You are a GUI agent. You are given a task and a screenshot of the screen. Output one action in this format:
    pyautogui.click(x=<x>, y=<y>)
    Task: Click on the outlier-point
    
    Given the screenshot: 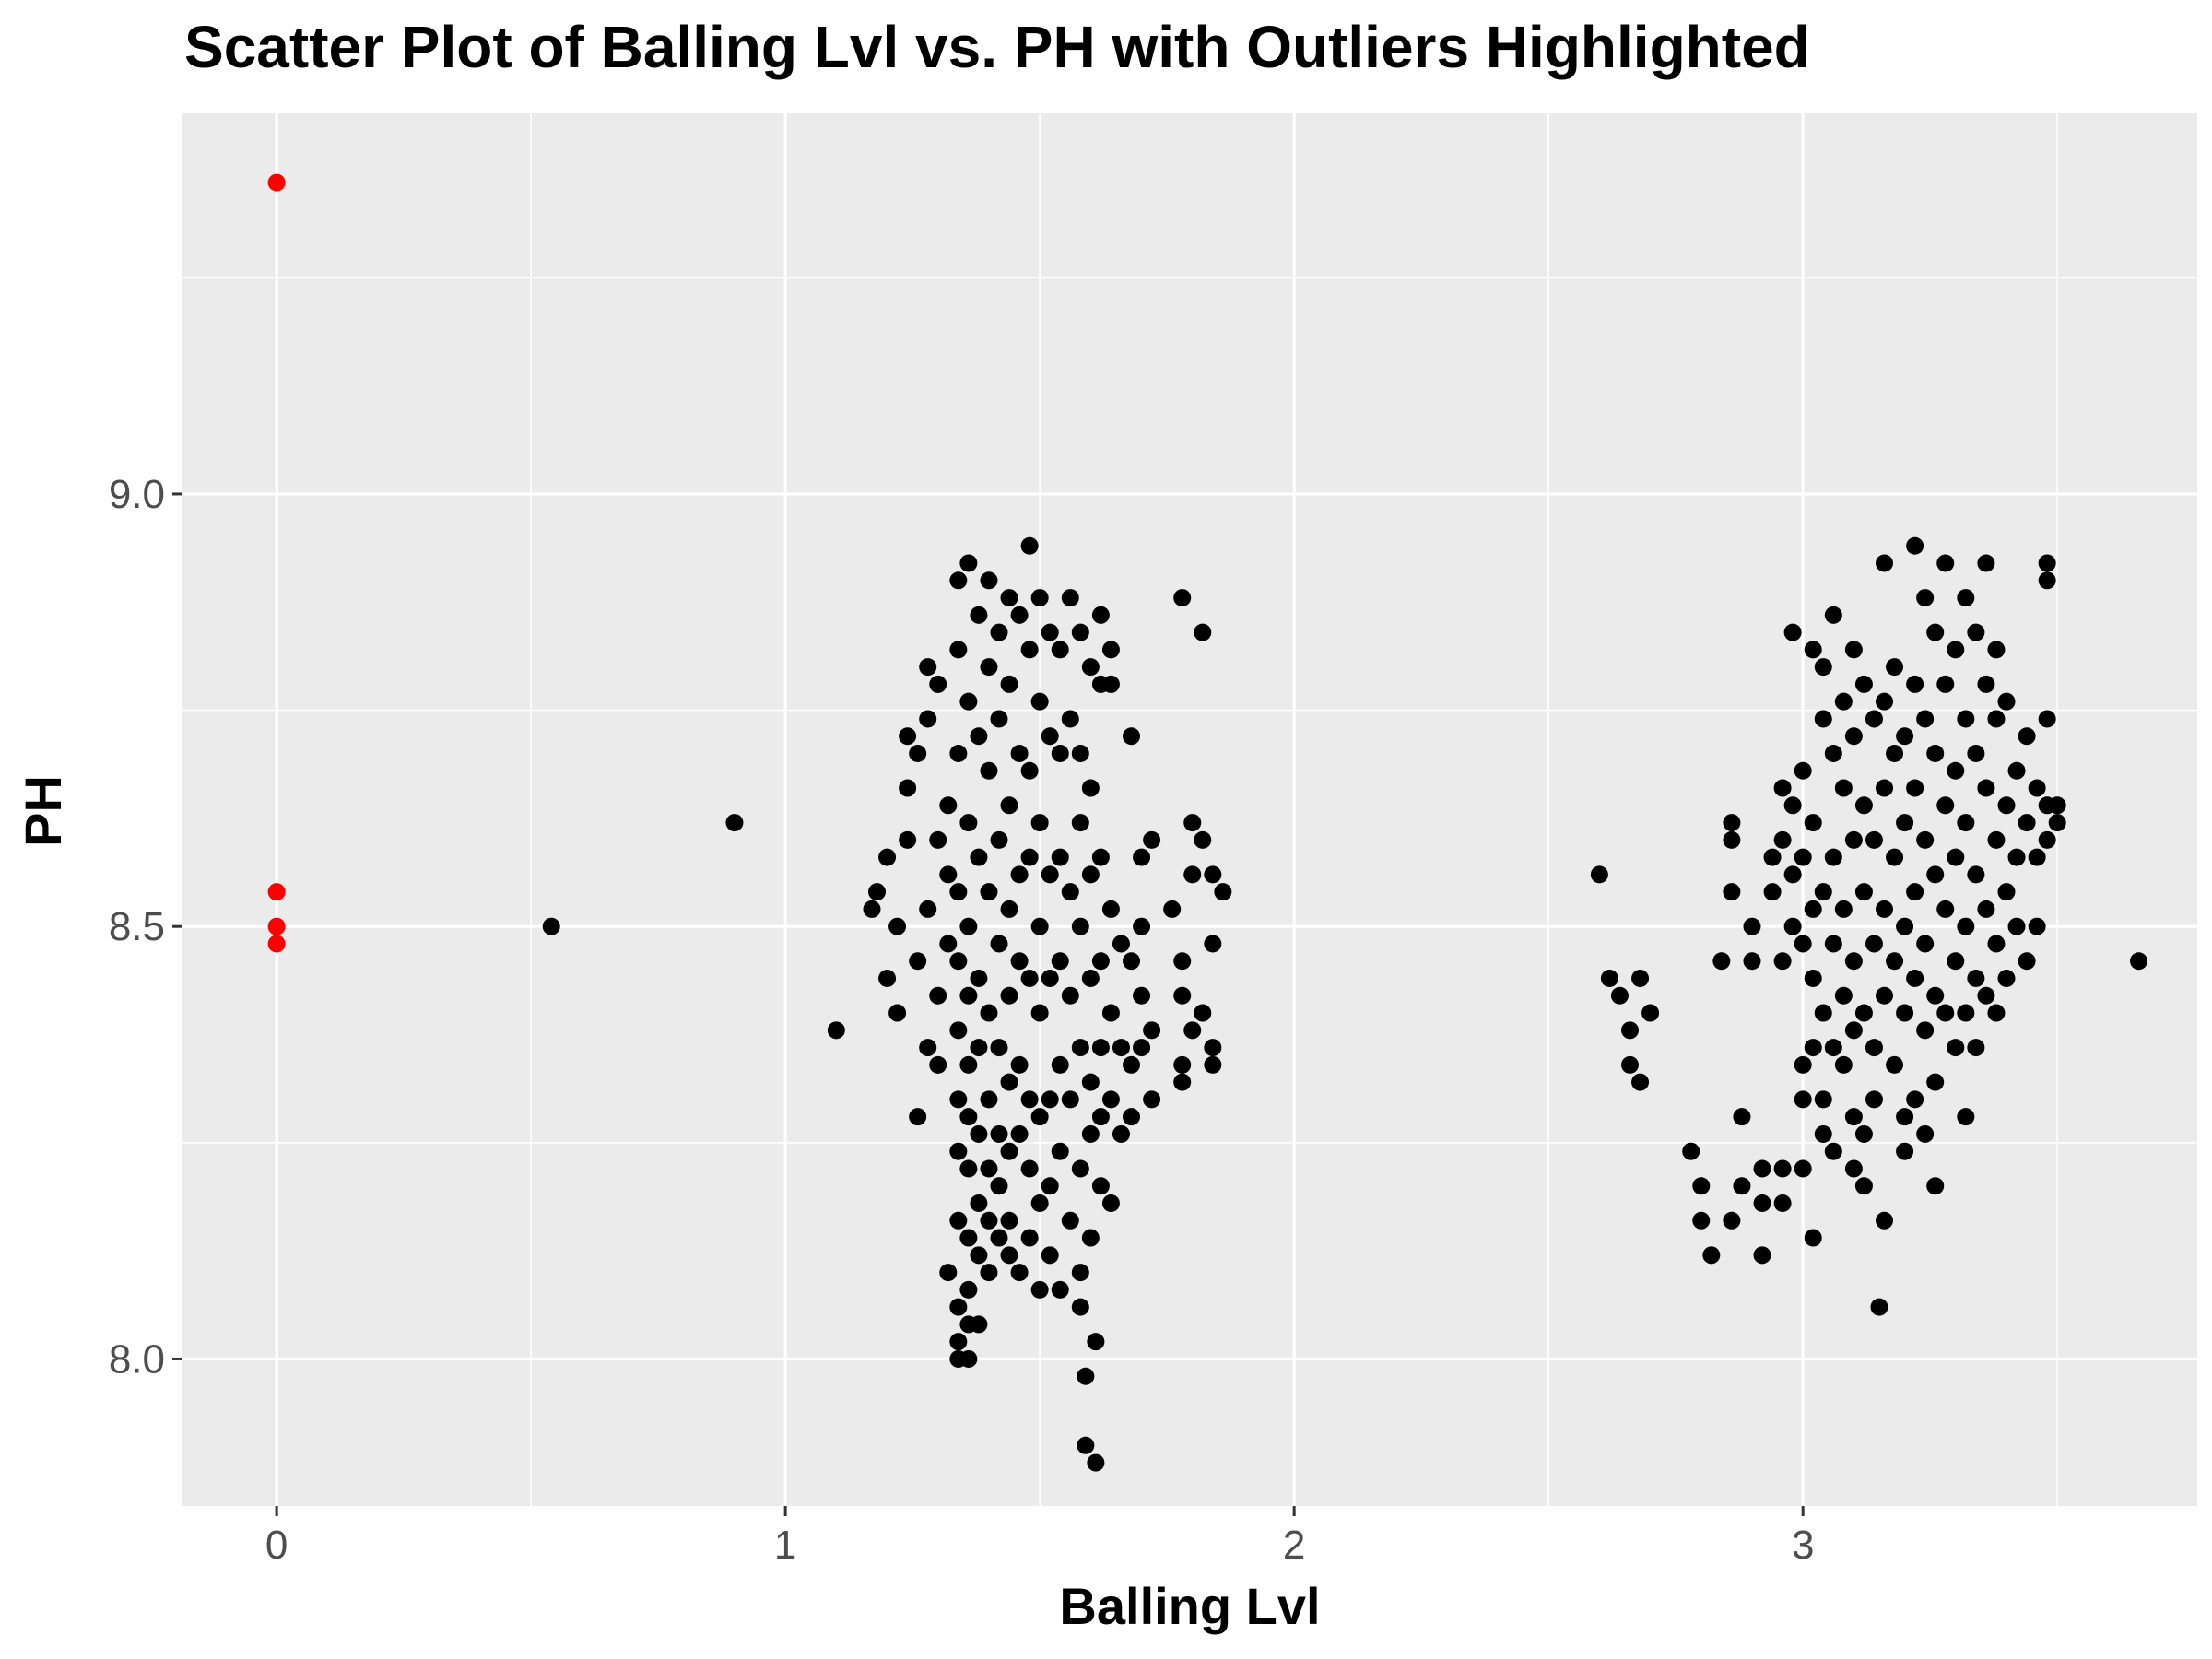 What is the action you would take?
    pyautogui.click(x=276, y=892)
    